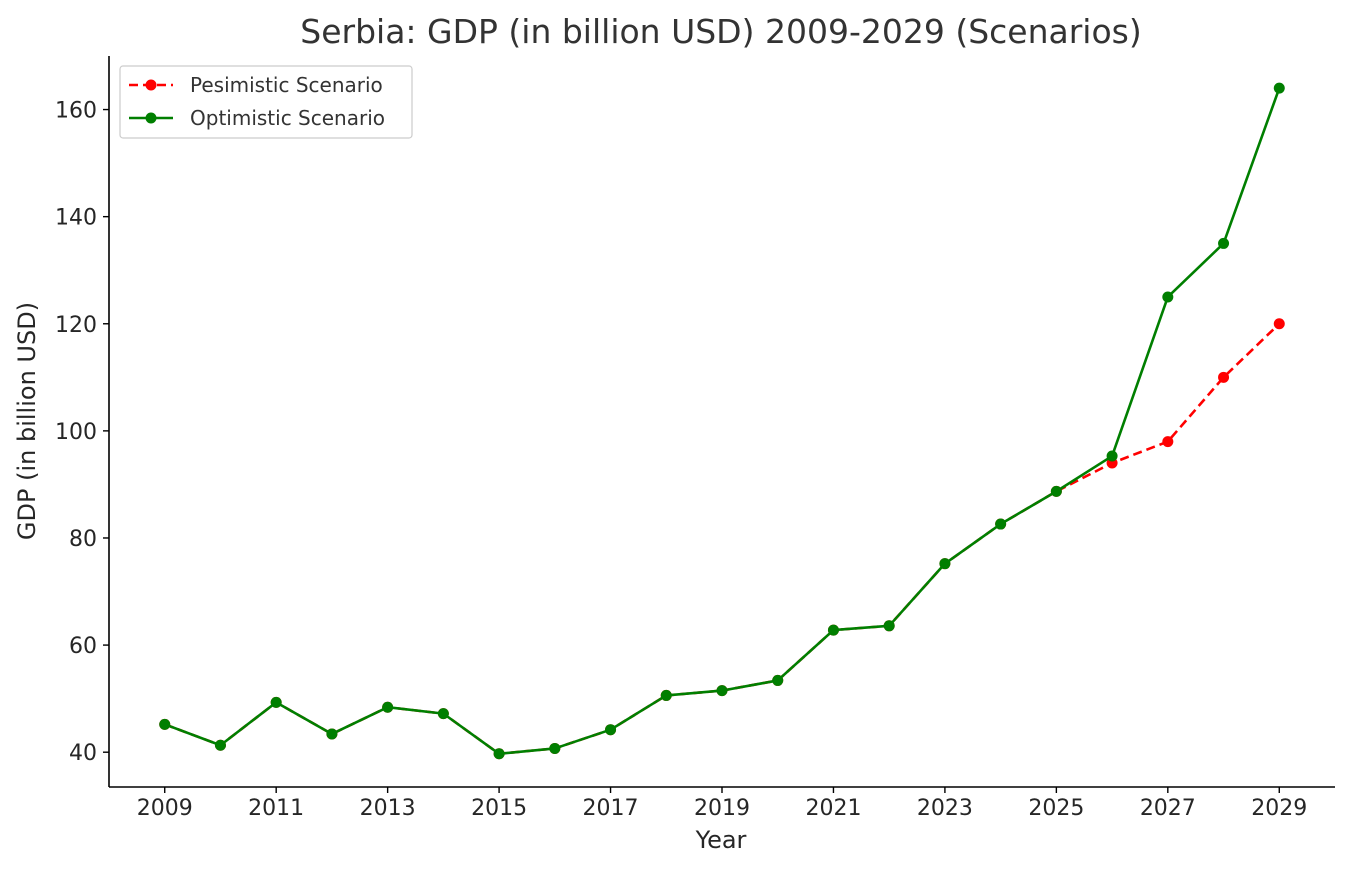 This screenshot has height=871, width=1350. What do you see at coordinates (151, 118) in the screenshot?
I see `legend-optimistic-scenario-marker` at bounding box center [151, 118].